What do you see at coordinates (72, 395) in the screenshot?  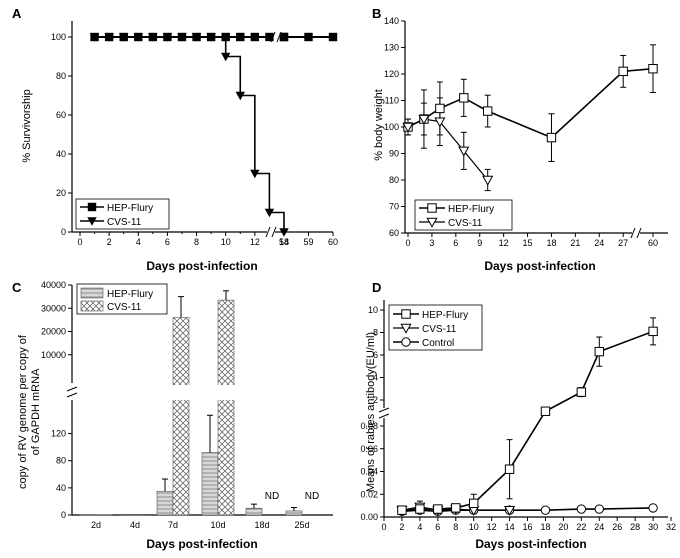 I see `panel-c-axis-break-b` at bounding box center [72, 395].